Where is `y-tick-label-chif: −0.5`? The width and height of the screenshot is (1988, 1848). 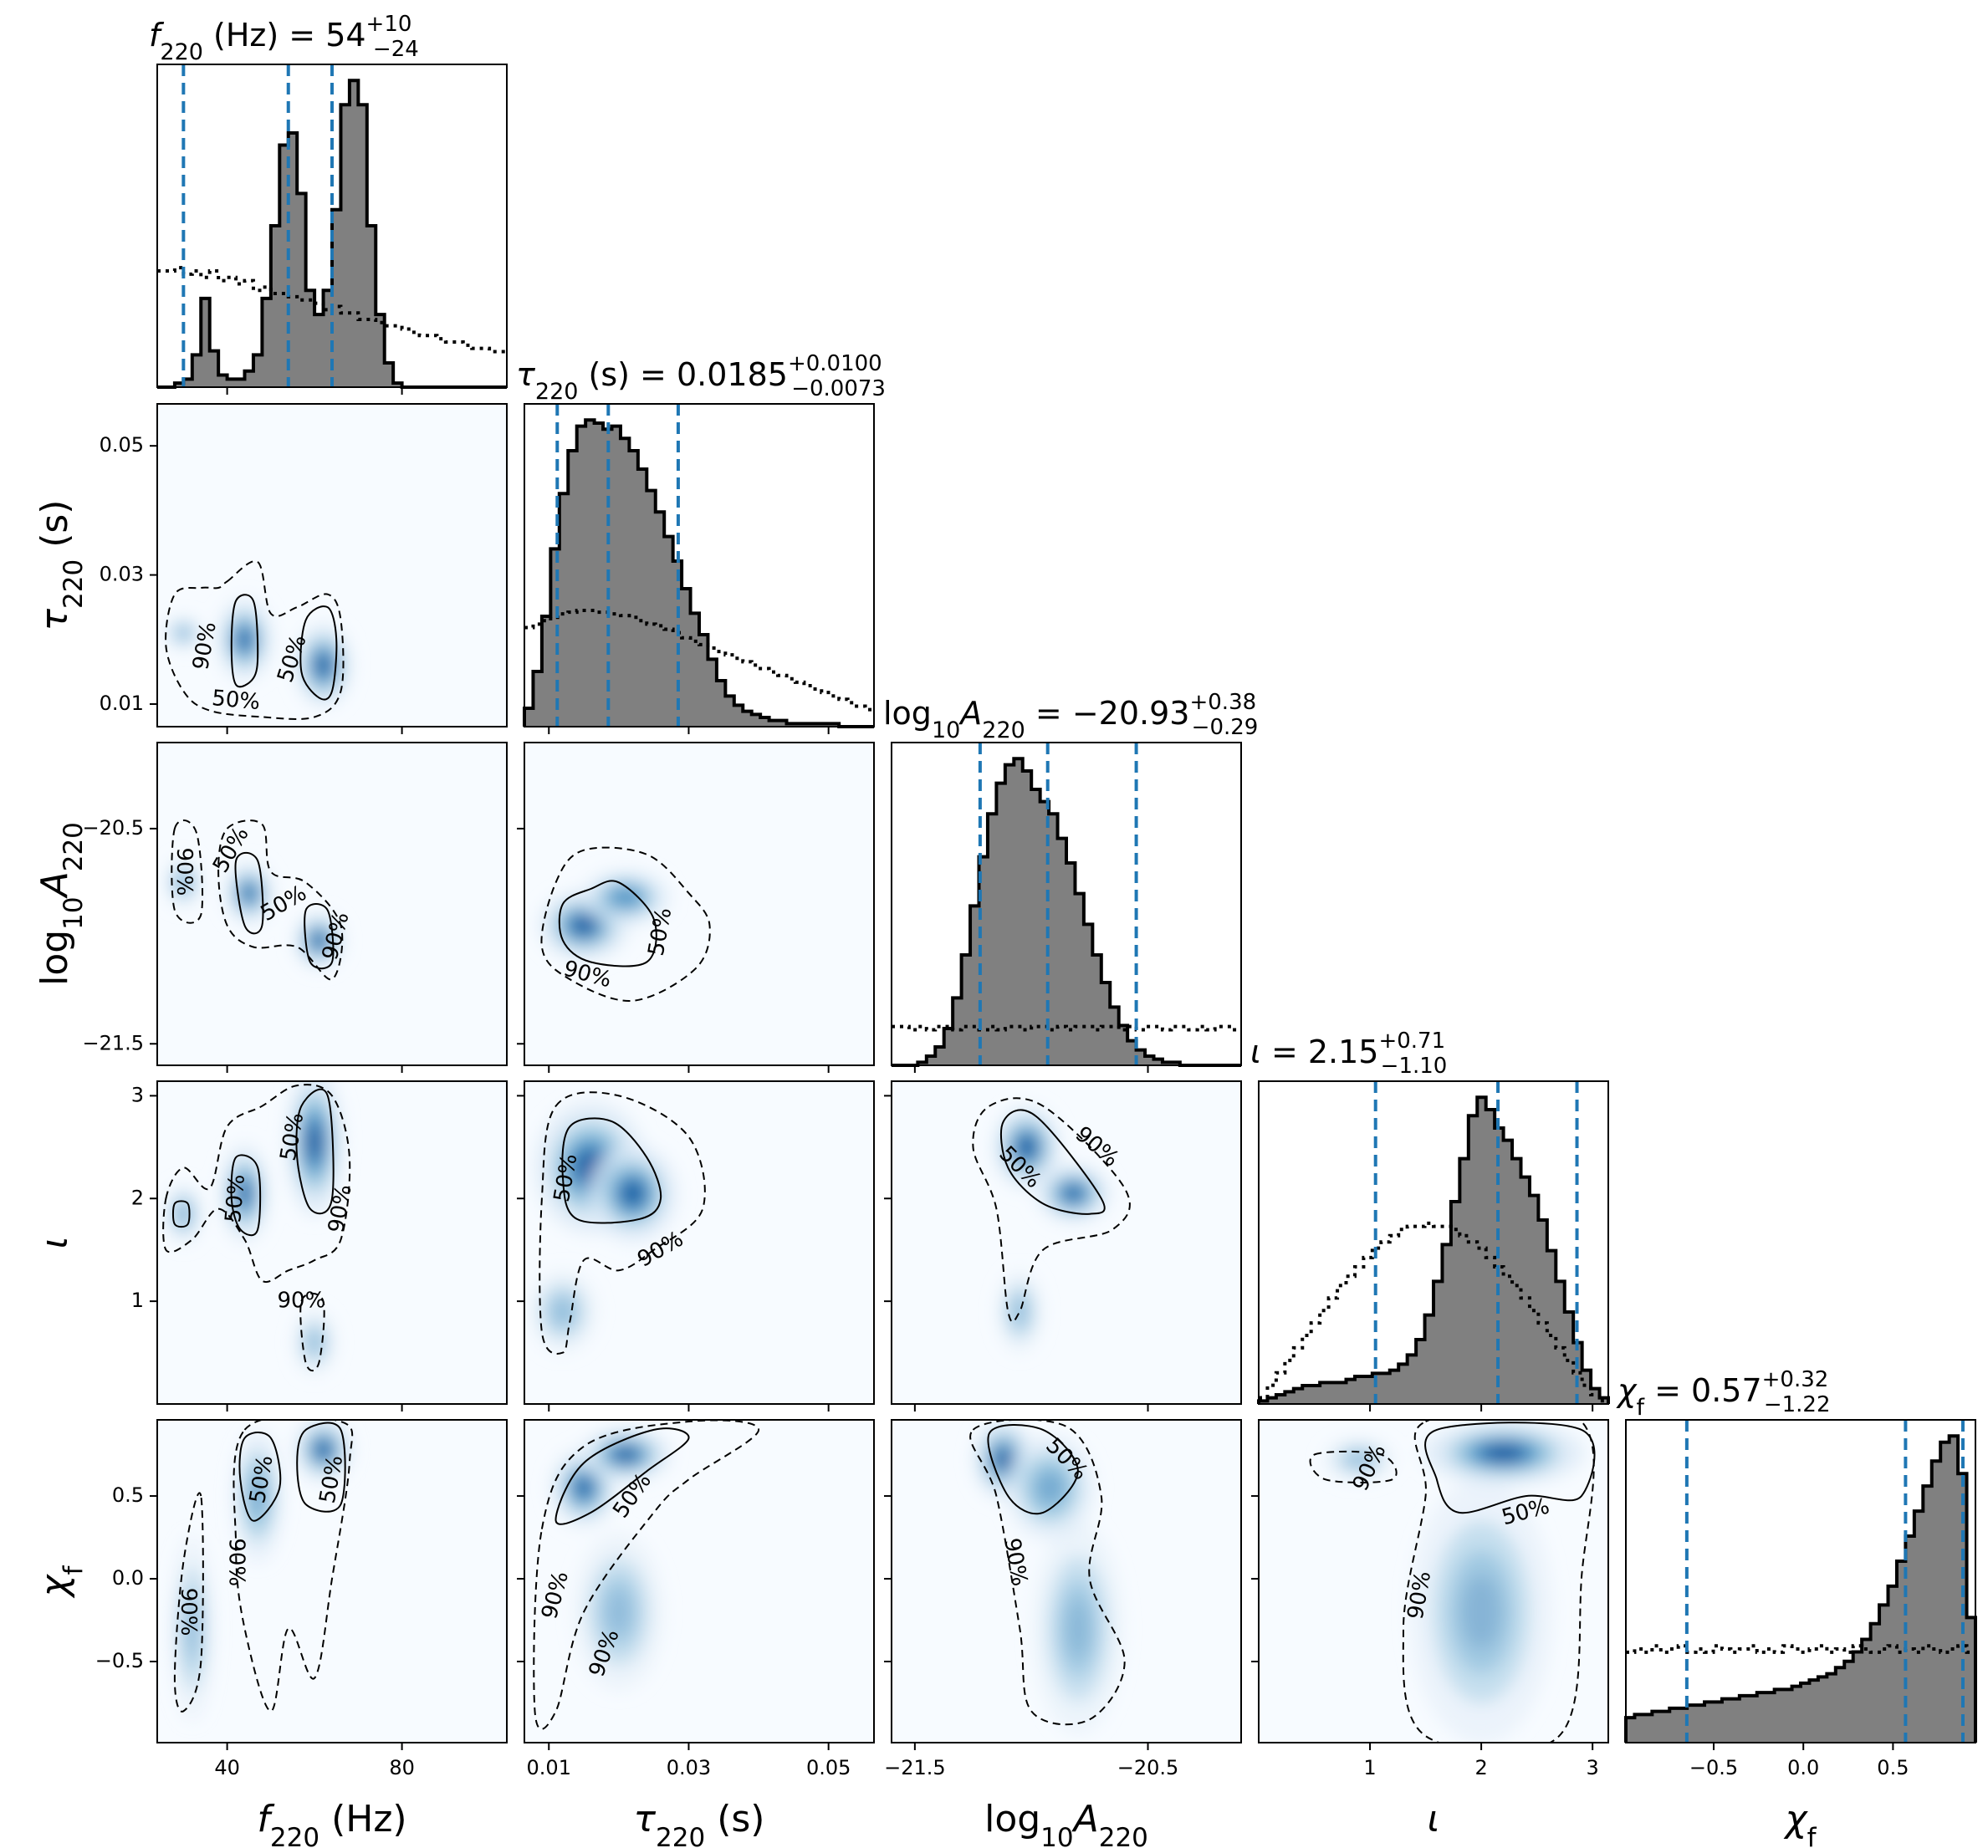 y-tick-label-chif: −0.5 is located at coordinates (119, 1660).